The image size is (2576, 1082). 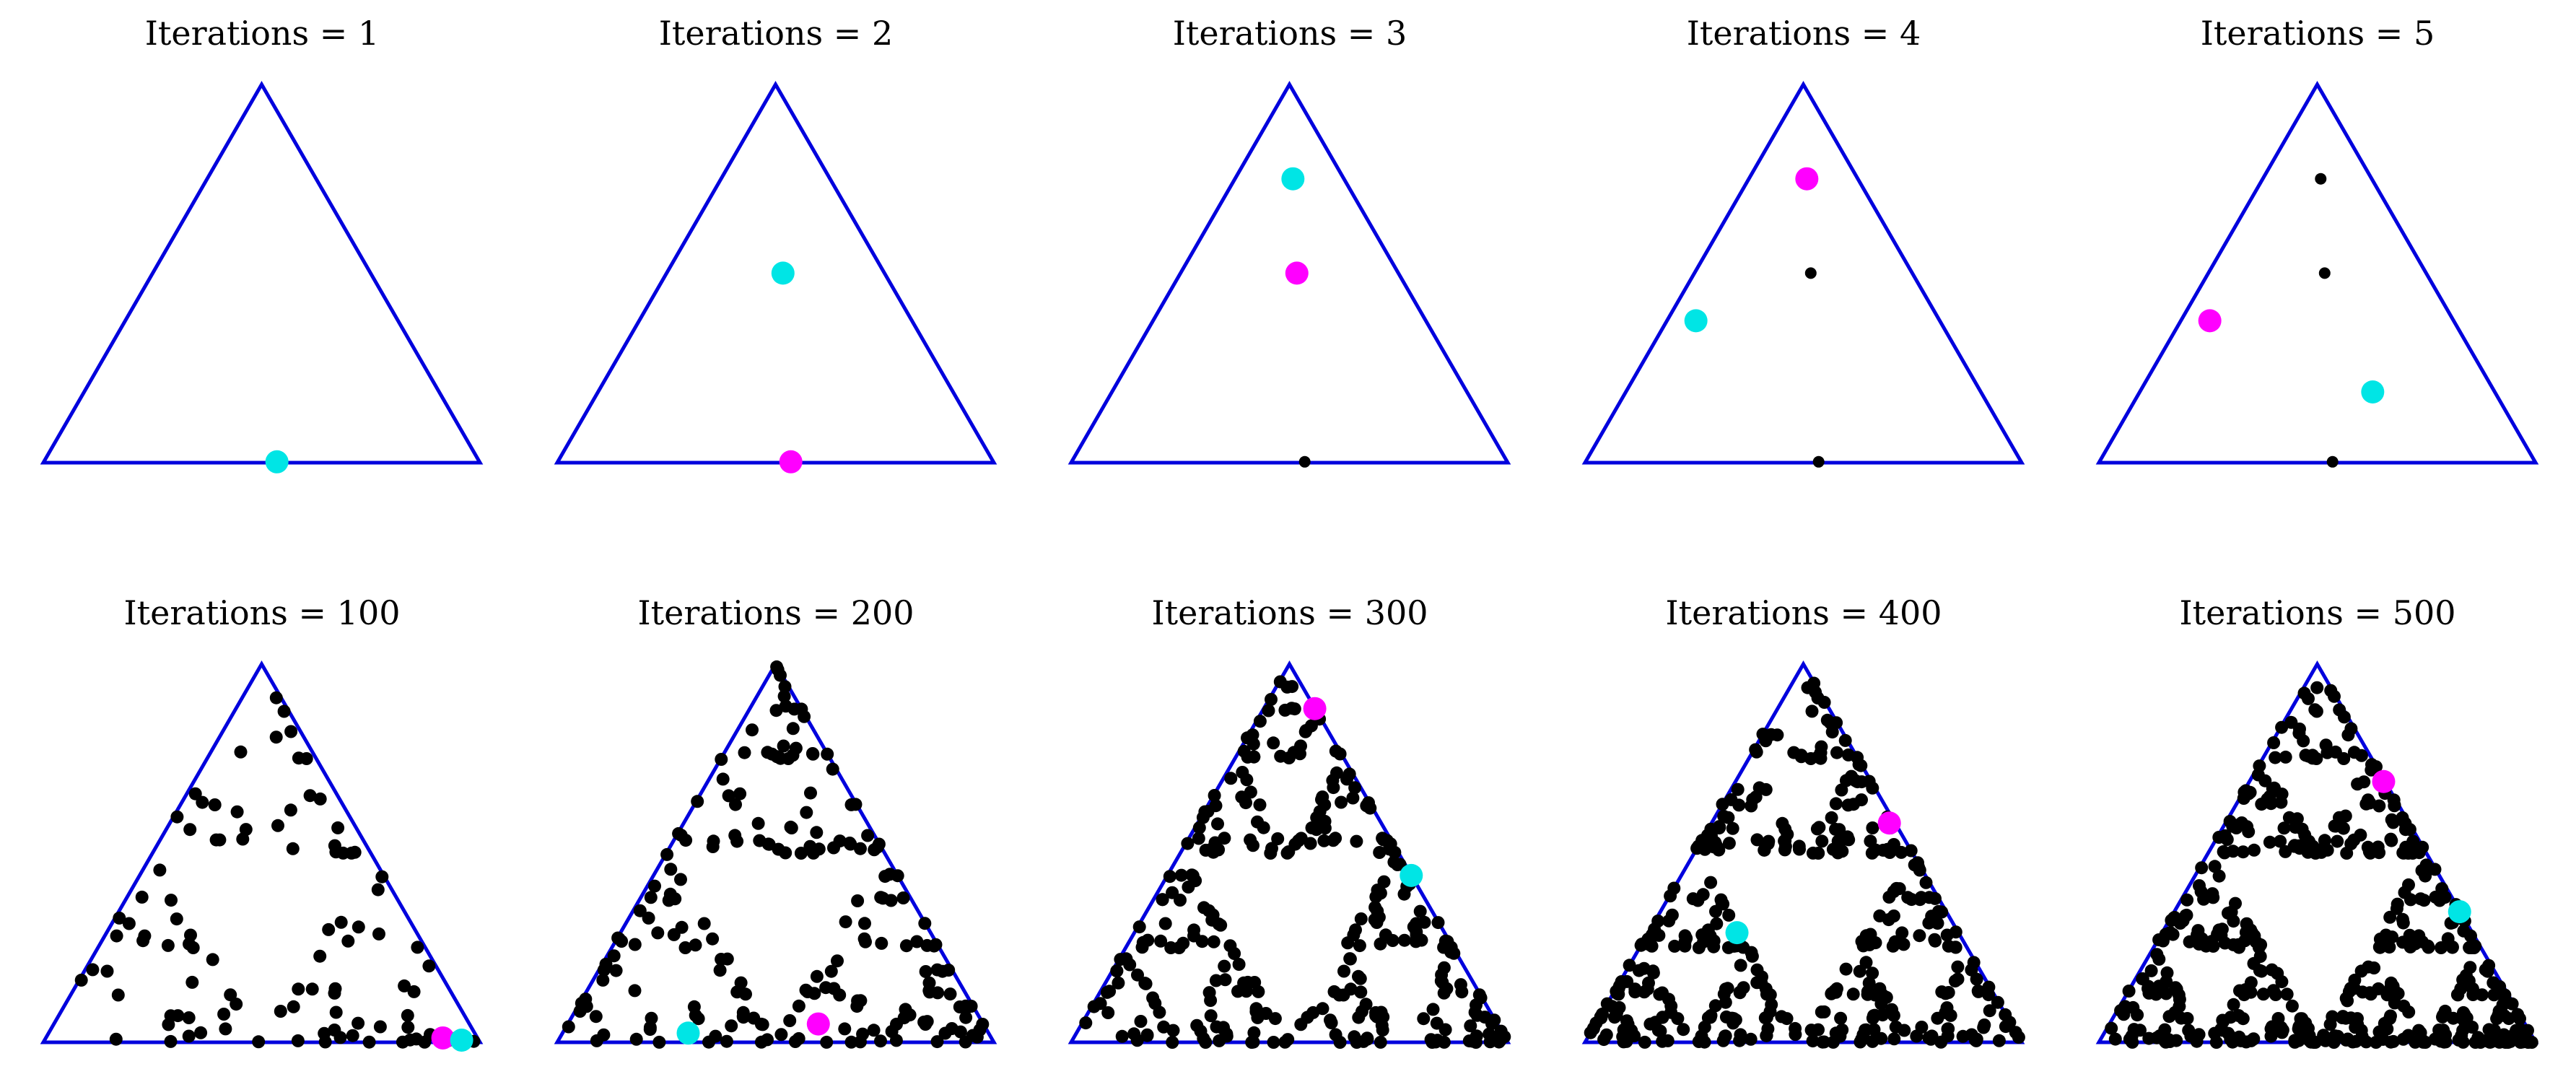 I want to click on next-point, so click(x=461, y=1040).